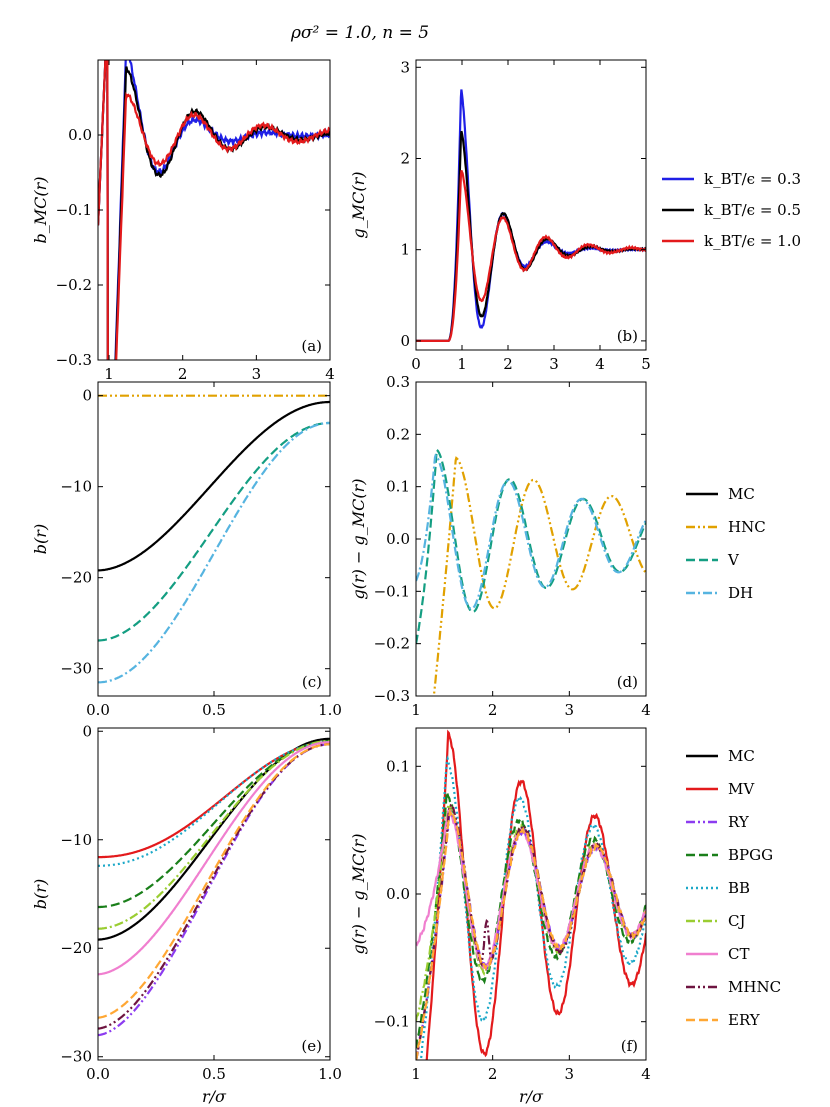 Image resolution: width=830 pixels, height=1107 pixels. I want to click on legend-entry: MHNC, so click(754, 987).